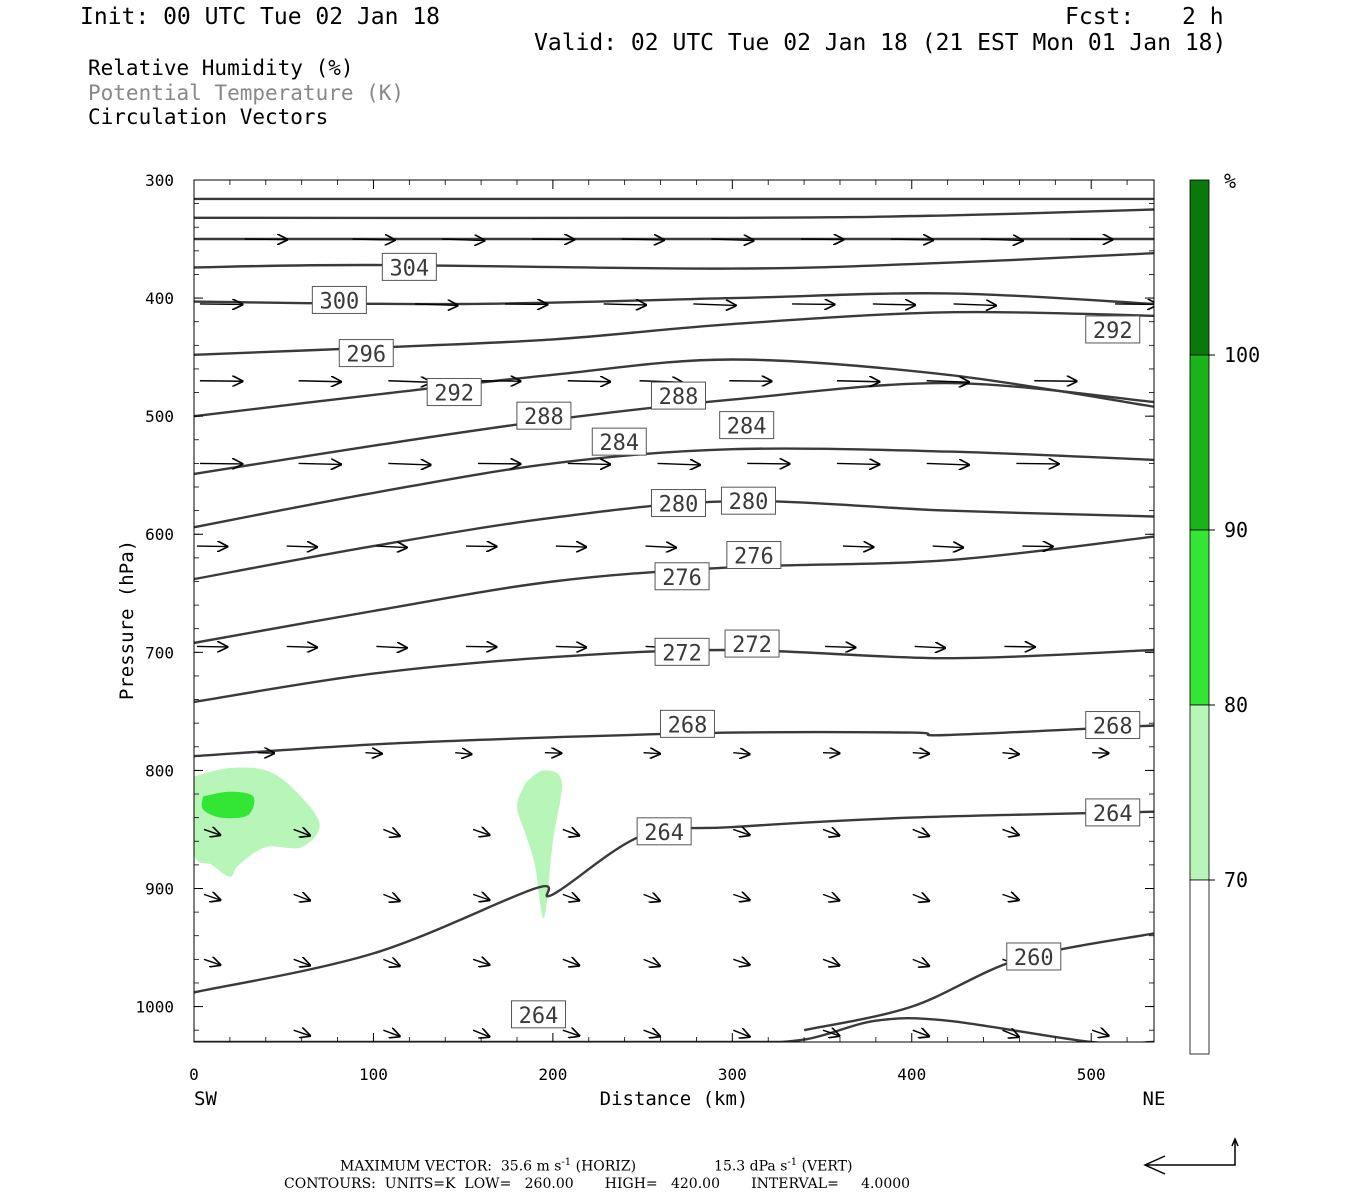 The height and width of the screenshot is (1200, 1350). I want to click on colorbar-level-label: 90, so click(1236, 530).